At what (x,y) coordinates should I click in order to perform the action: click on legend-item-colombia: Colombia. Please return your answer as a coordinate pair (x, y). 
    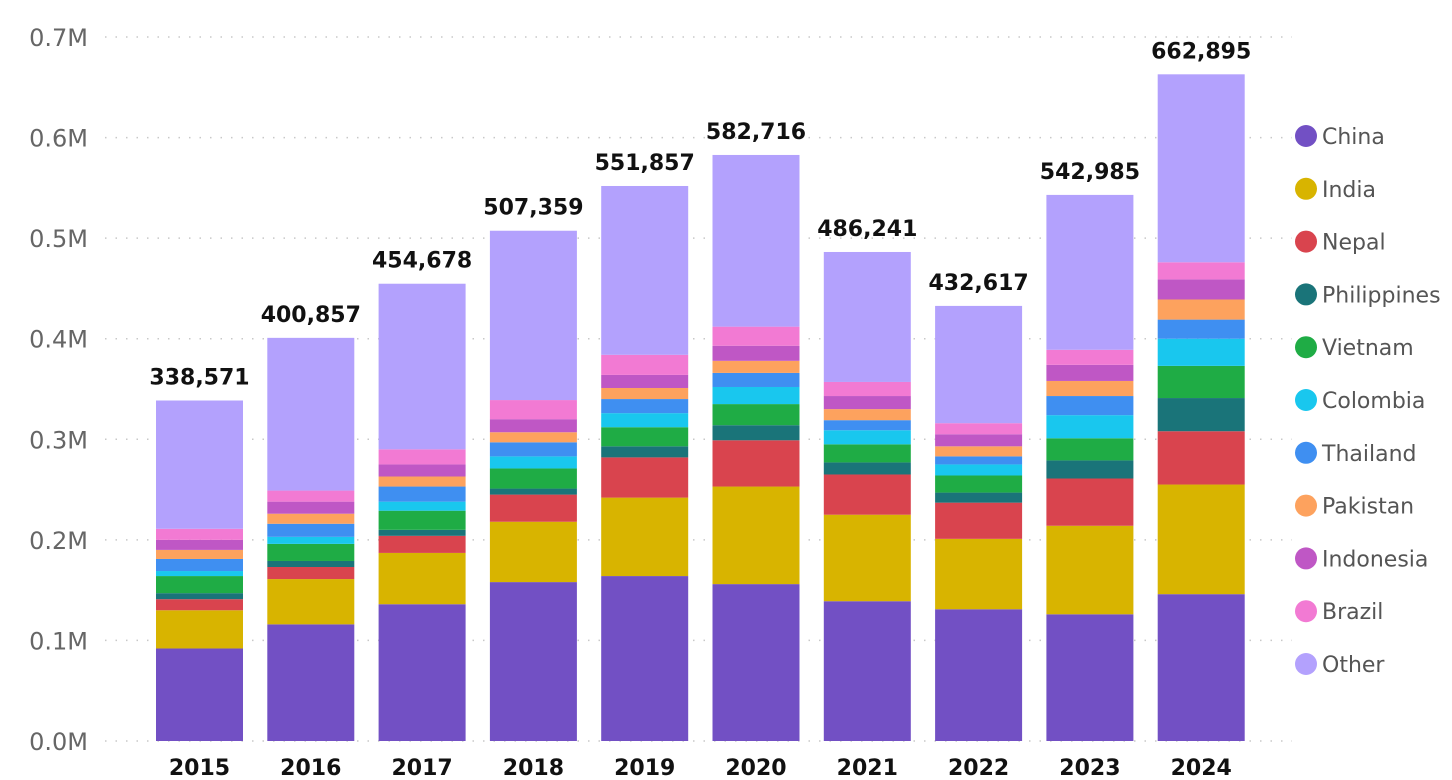
    Looking at the image, I should click on (1360, 401).